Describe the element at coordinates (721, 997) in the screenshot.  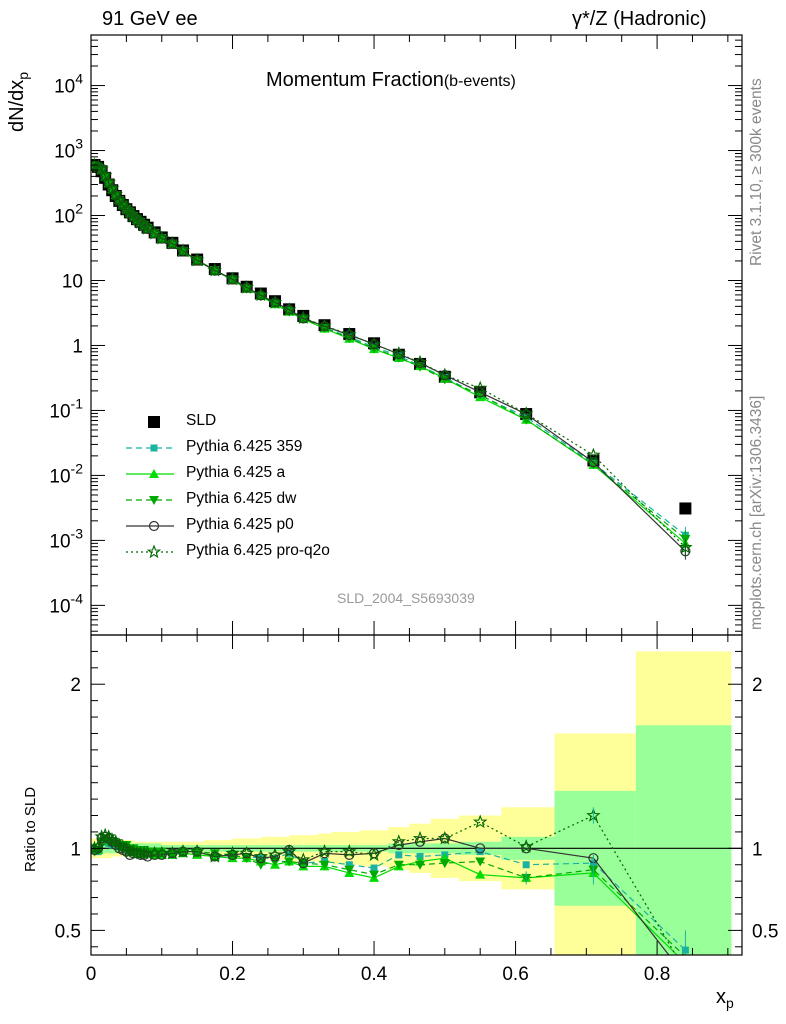
I see `x-axis-title-main: x` at that location.